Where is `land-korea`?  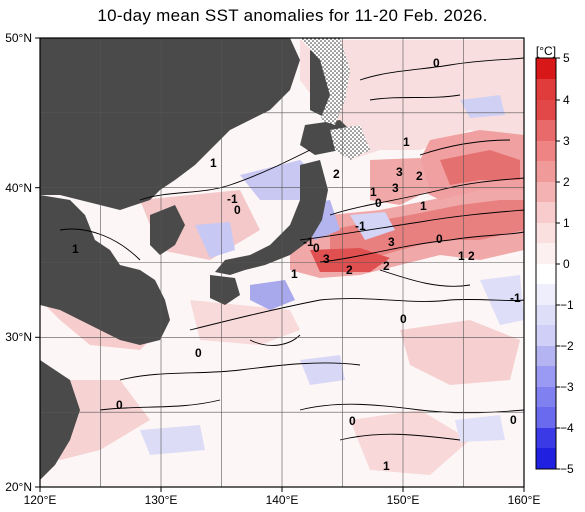 land-korea is located at coordinates (167, 230).